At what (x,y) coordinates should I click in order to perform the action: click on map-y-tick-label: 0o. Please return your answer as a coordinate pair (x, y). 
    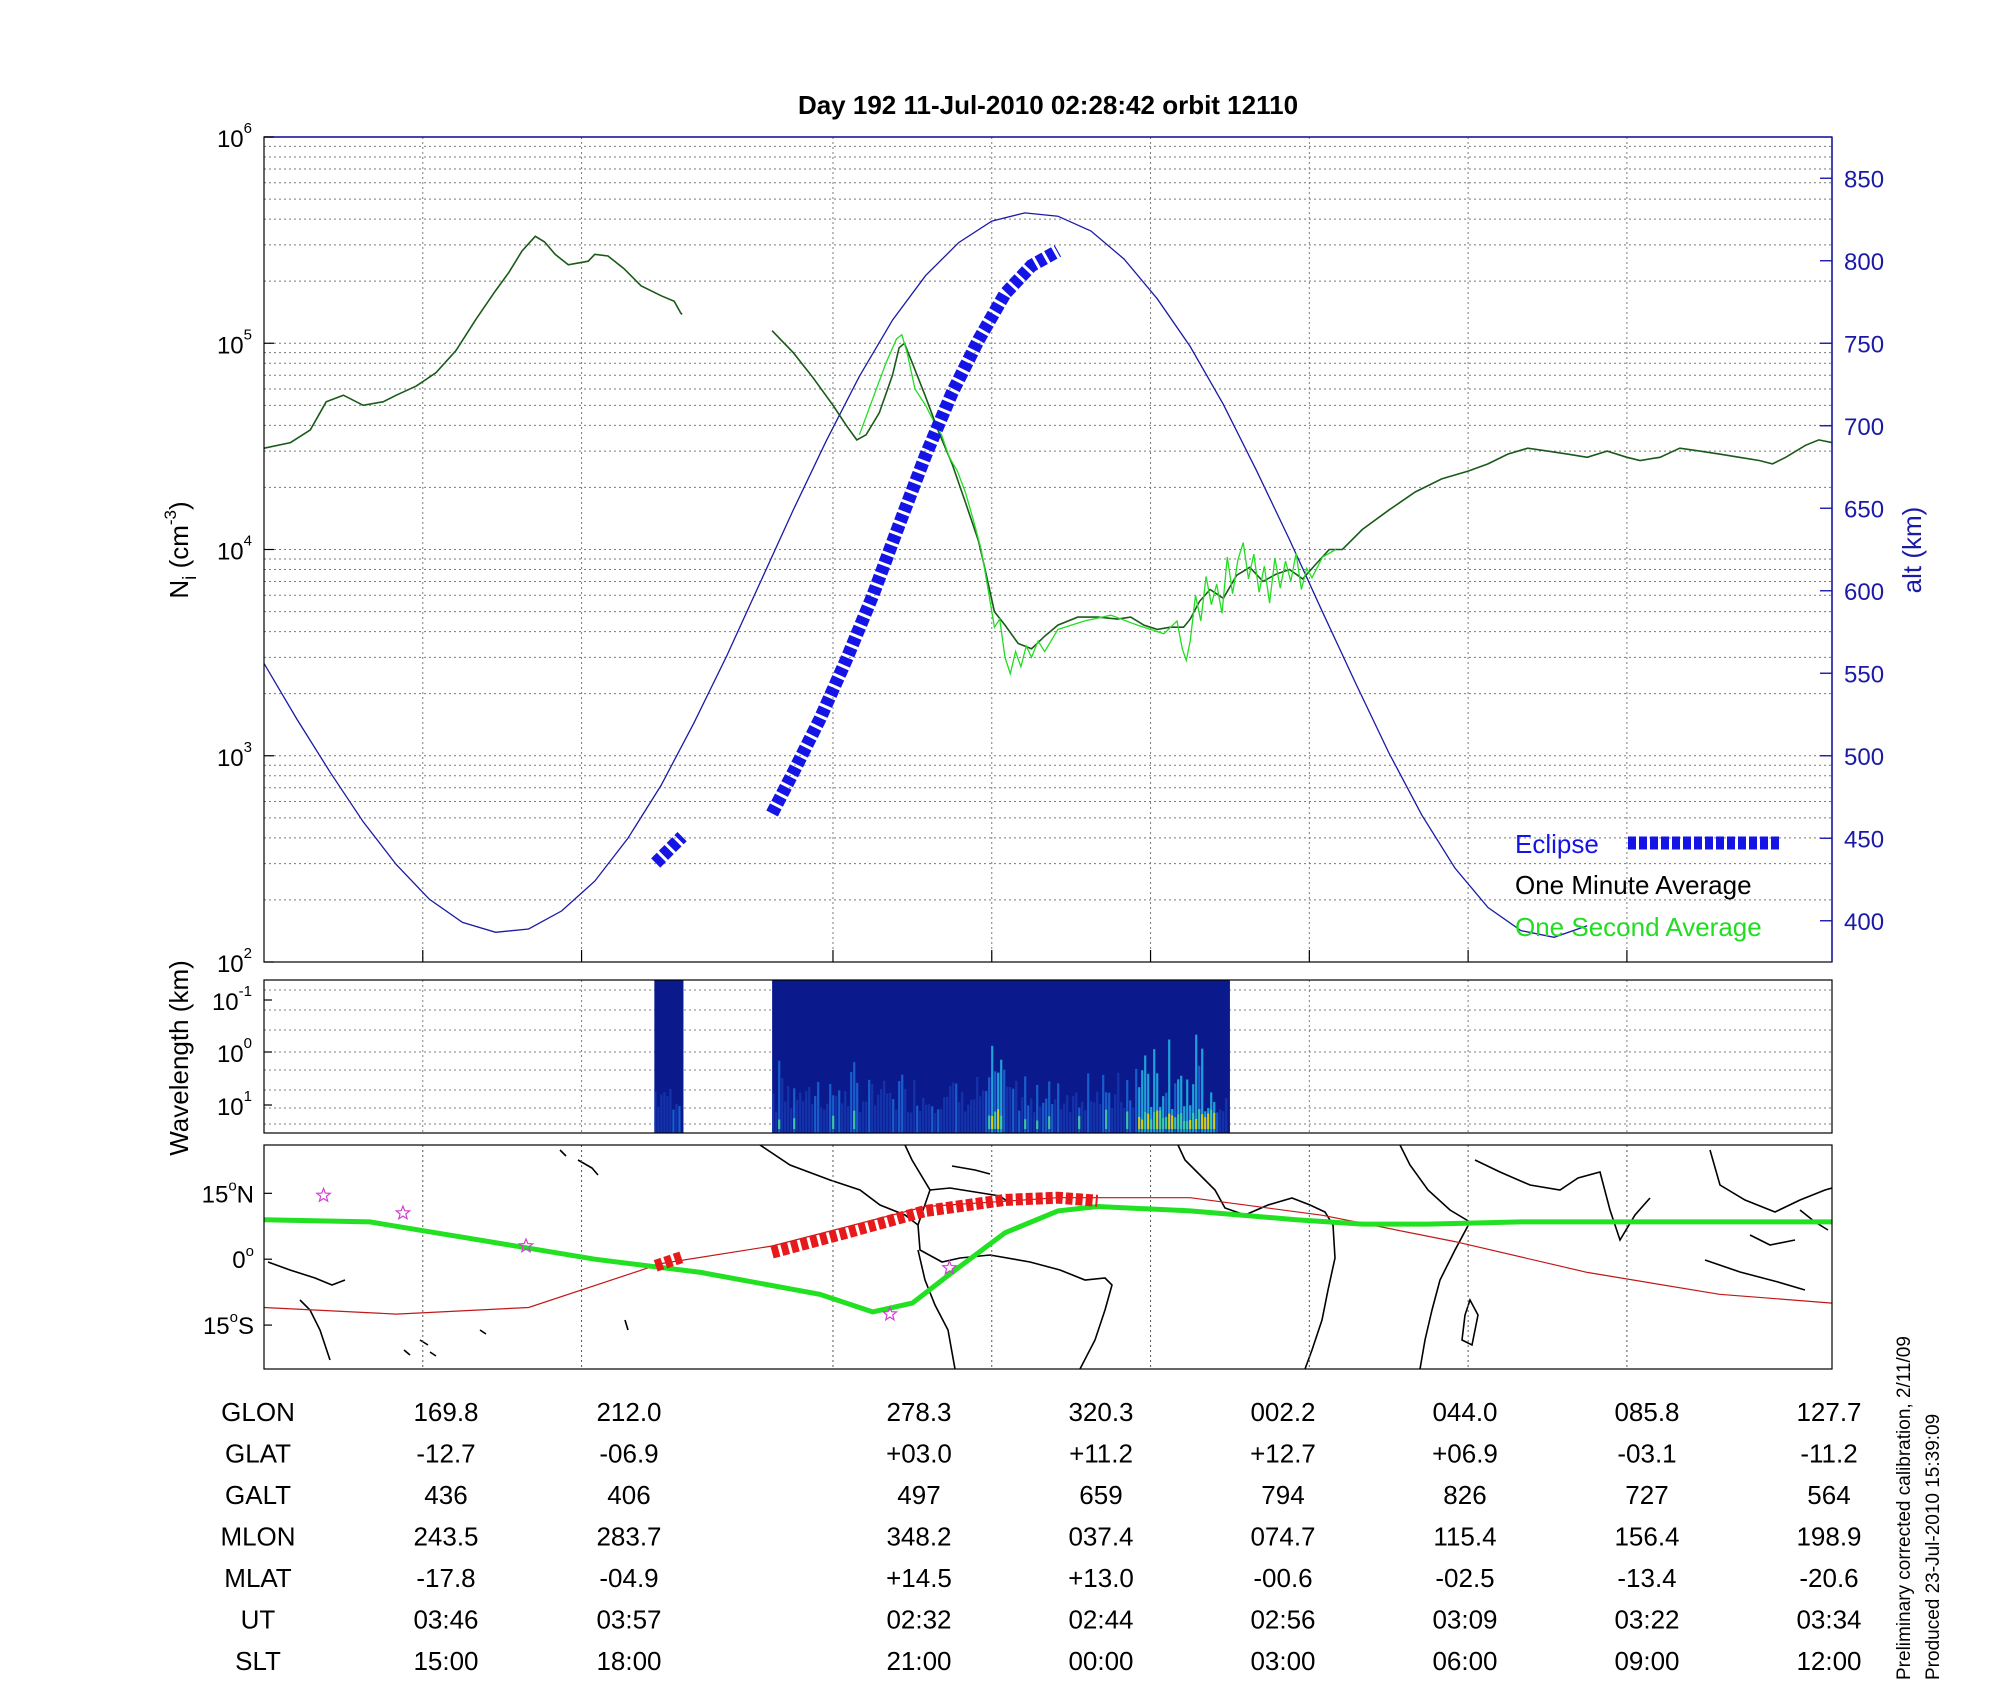
    Looking at the image, I should click on (243, 1258).